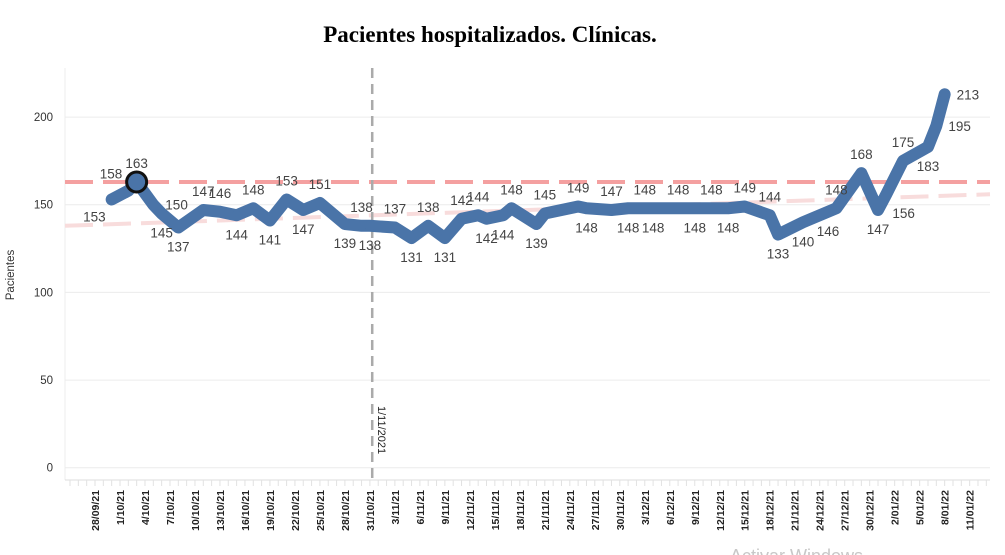  I want to click on x-tick-label: 28/10/21, so click(346, 510).